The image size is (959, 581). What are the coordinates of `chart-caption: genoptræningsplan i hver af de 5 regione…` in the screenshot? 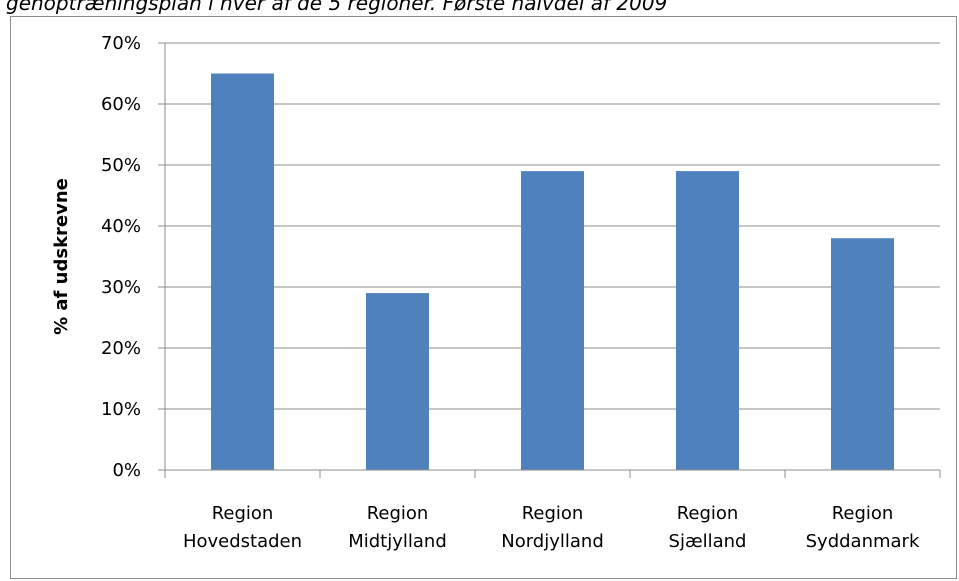 It's located at (337, 7).